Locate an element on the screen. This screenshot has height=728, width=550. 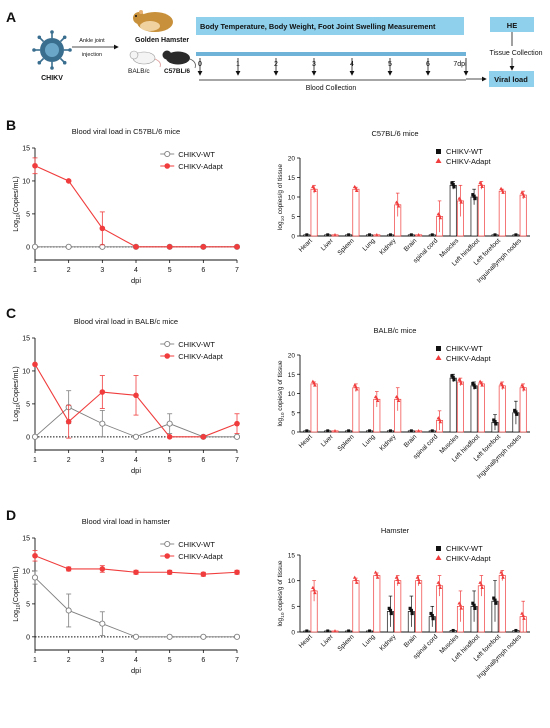
y-tick-label: 10 is located at coordinates (292, 198).